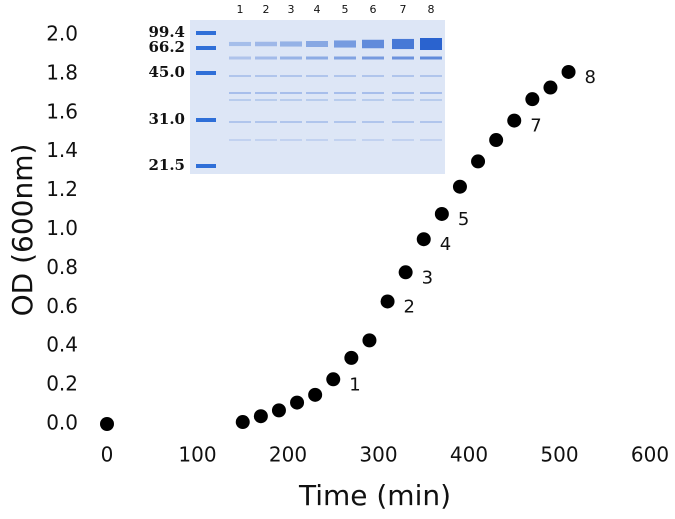 Image resolution: width=675 pixels, height=519 pixels. I want to click on lane-label: 3, so click(291, 9).